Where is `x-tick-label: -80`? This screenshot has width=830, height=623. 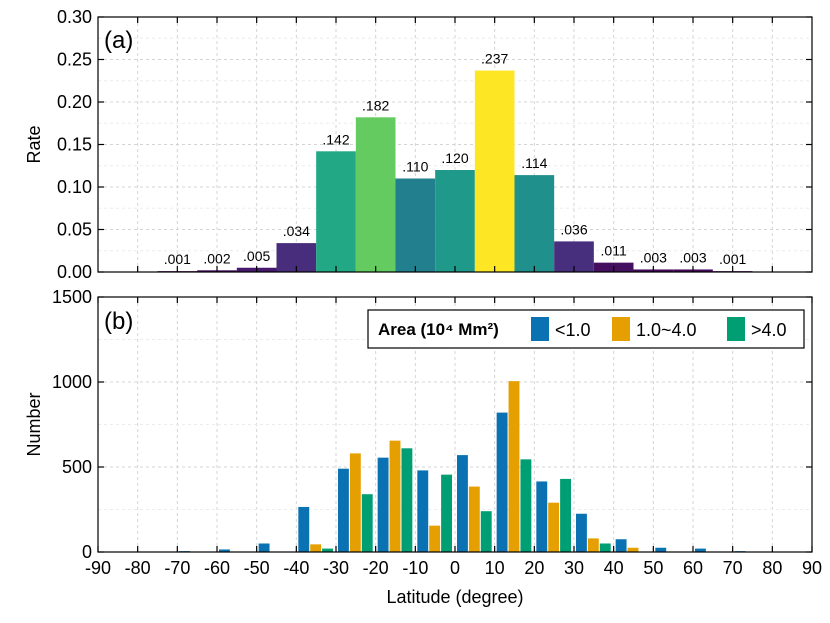 x-tick-label: -80 is located at coordinates (138, 568).